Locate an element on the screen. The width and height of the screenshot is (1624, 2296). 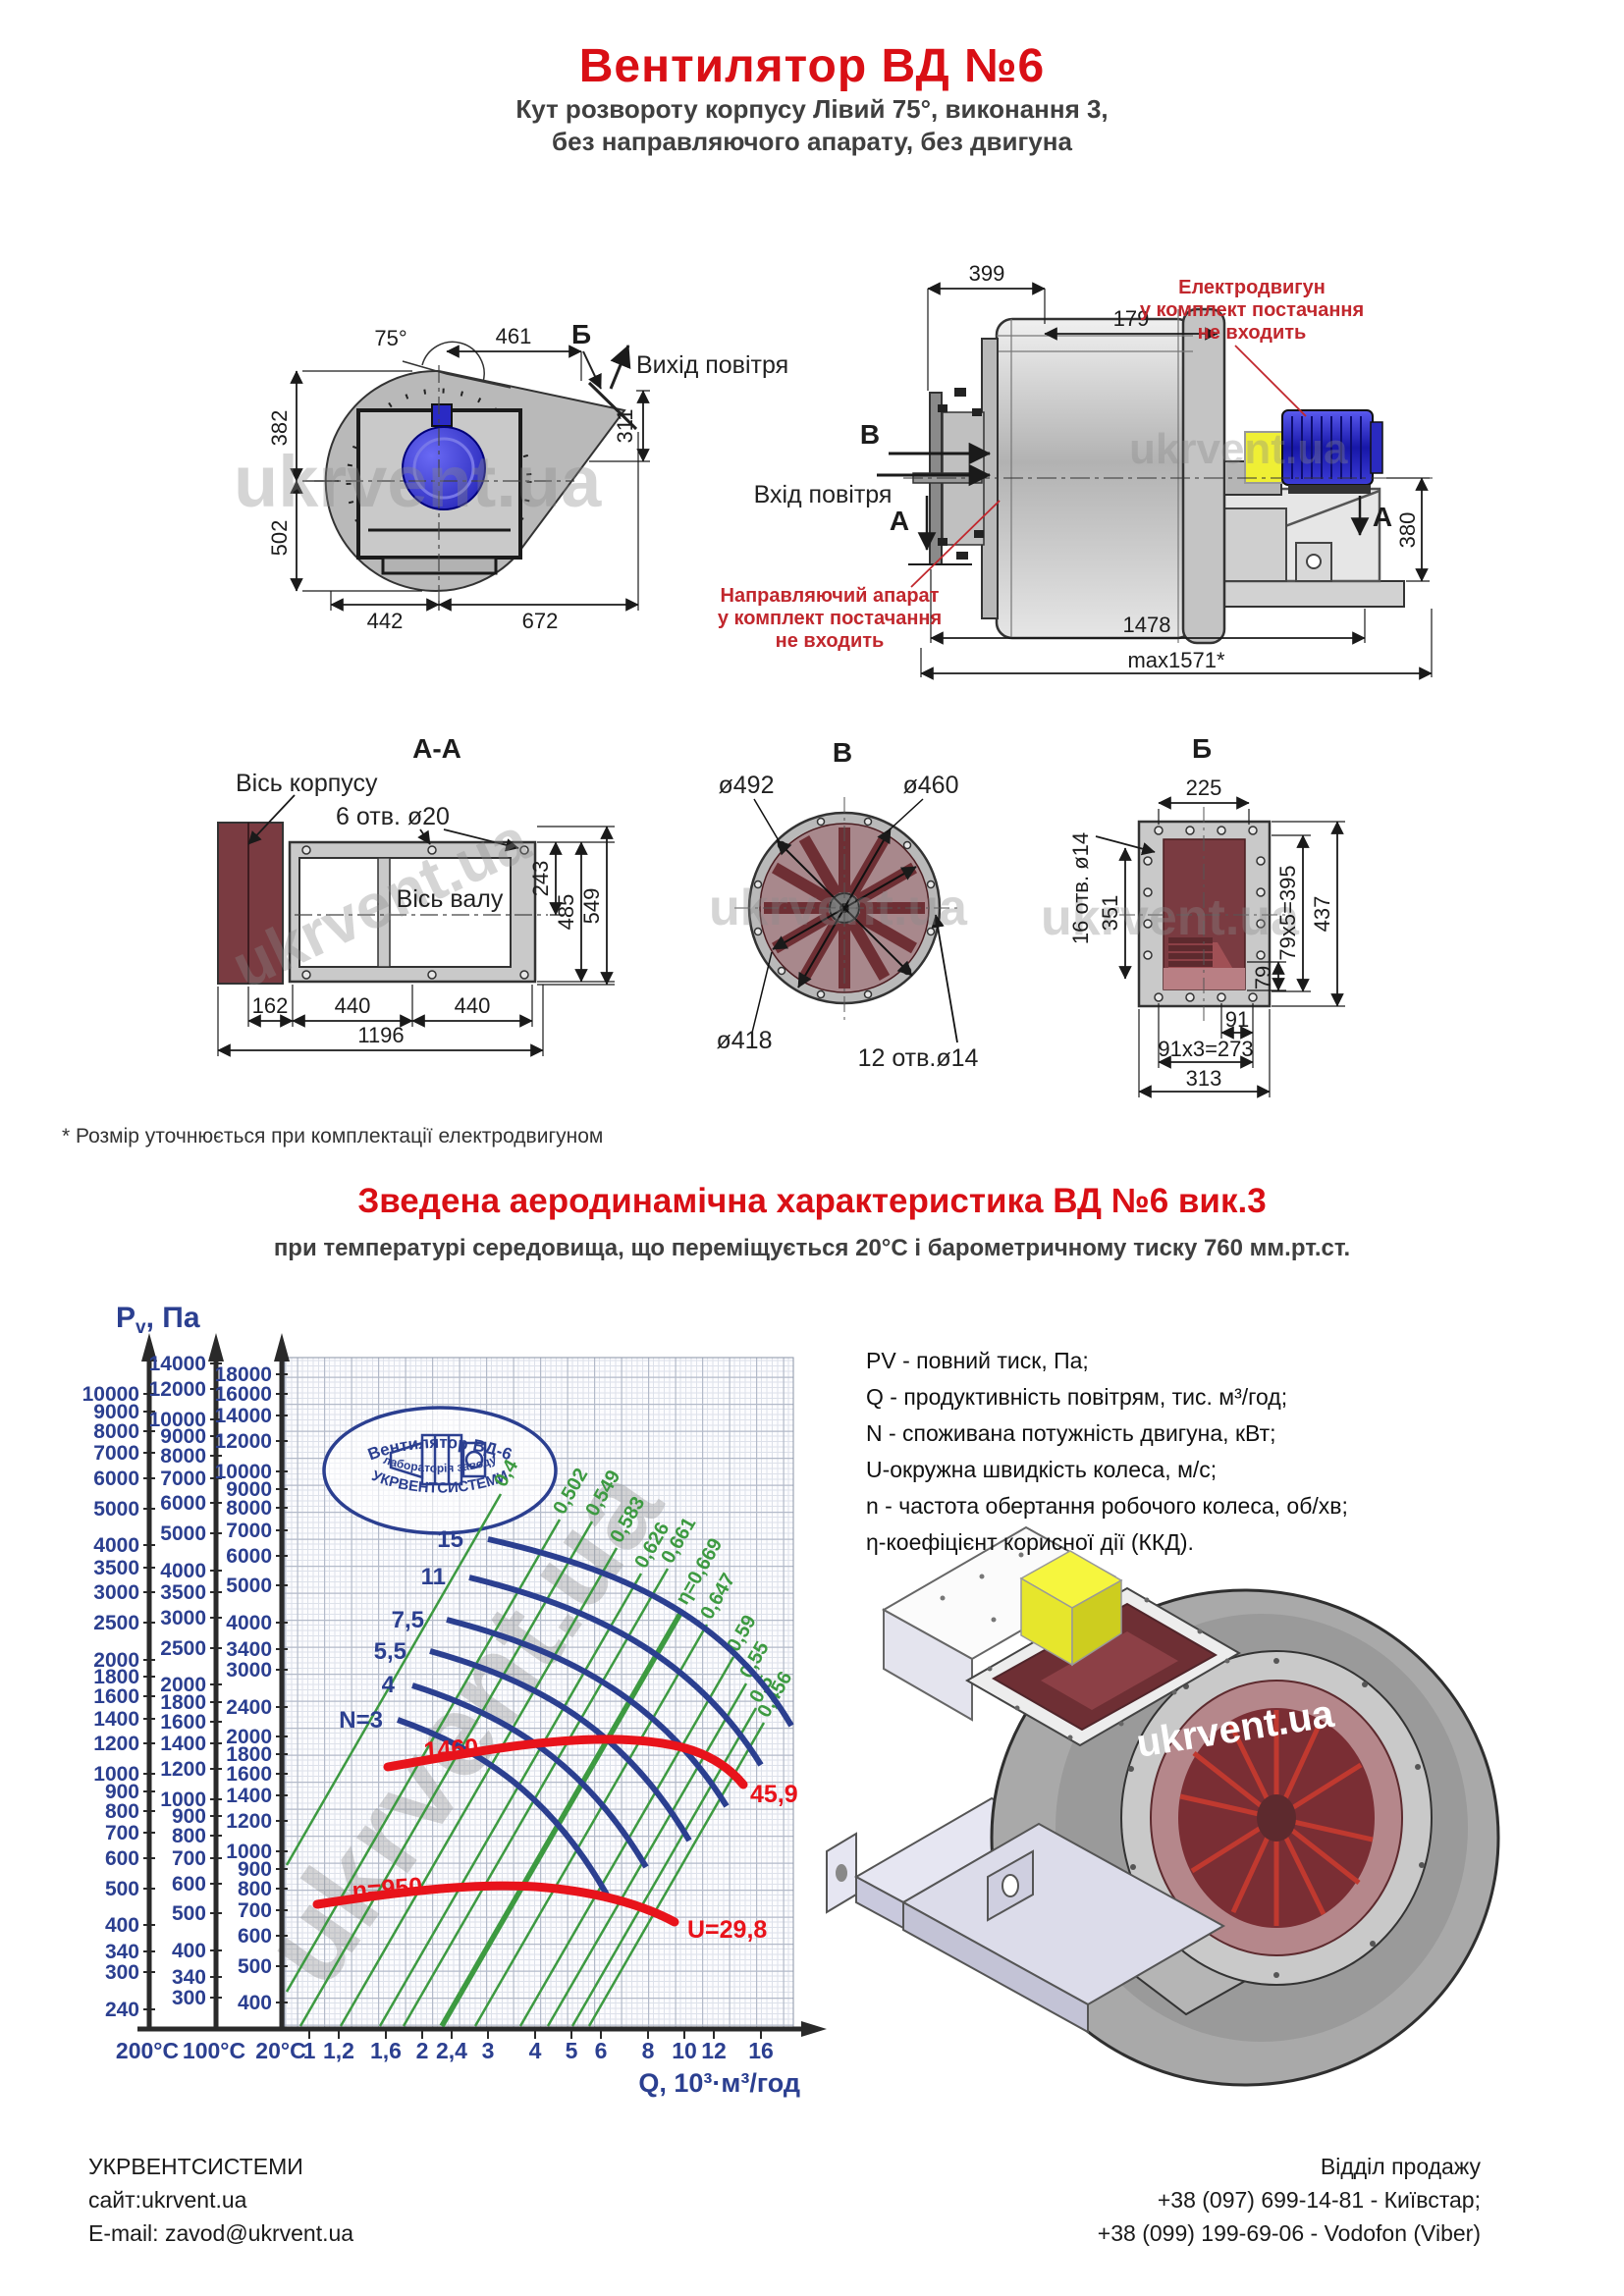
tick: 400 is located at coordinates (189, 1951).